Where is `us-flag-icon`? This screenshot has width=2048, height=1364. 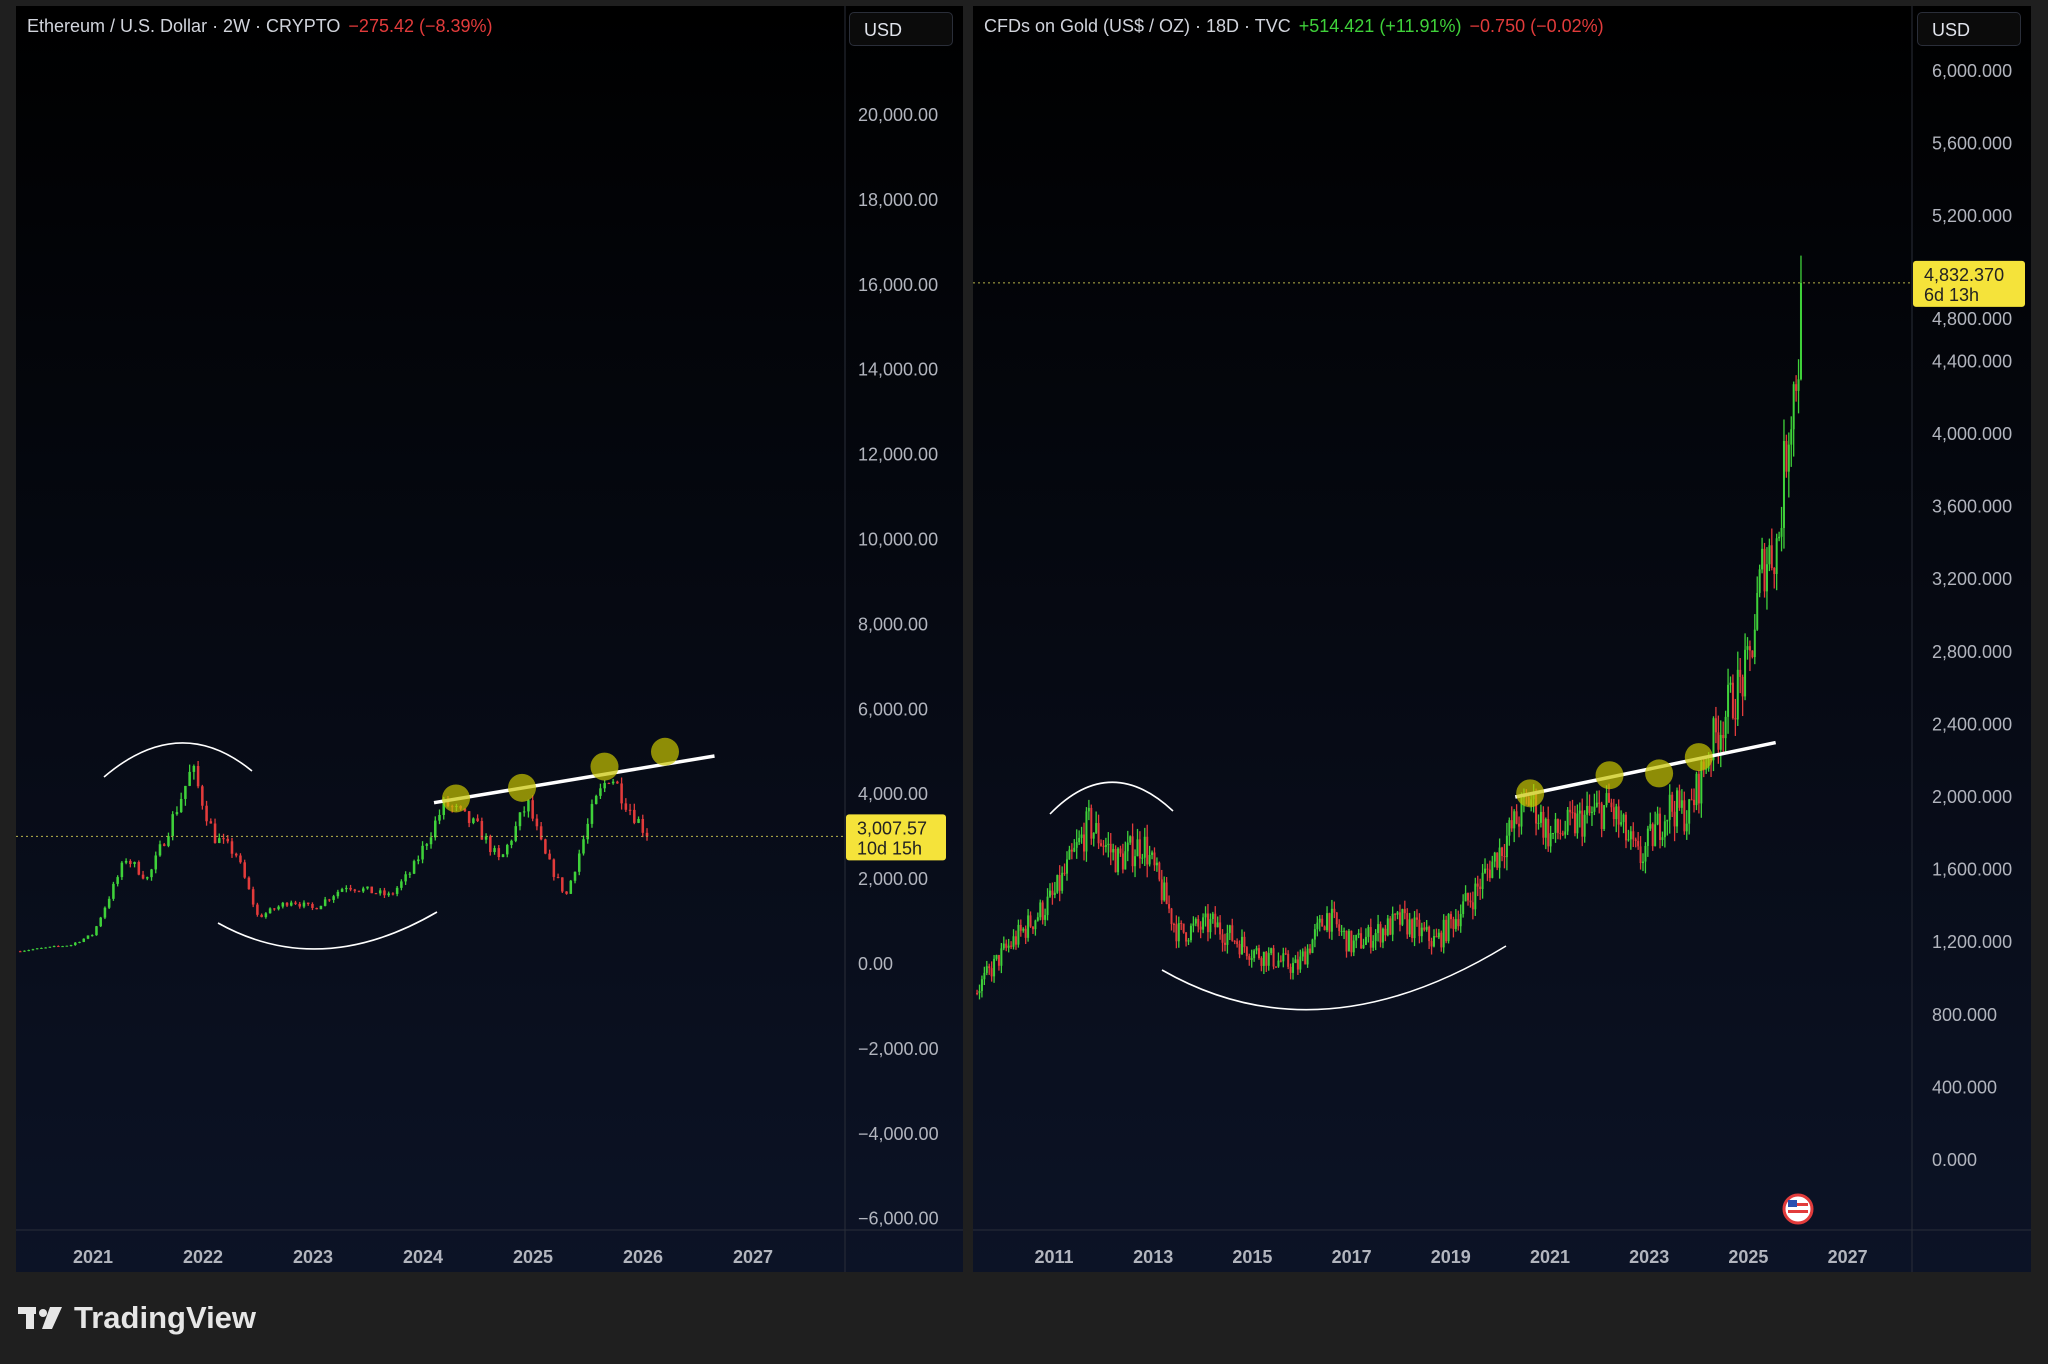
us-flag-icon is located at coordinates (1798, 1209).